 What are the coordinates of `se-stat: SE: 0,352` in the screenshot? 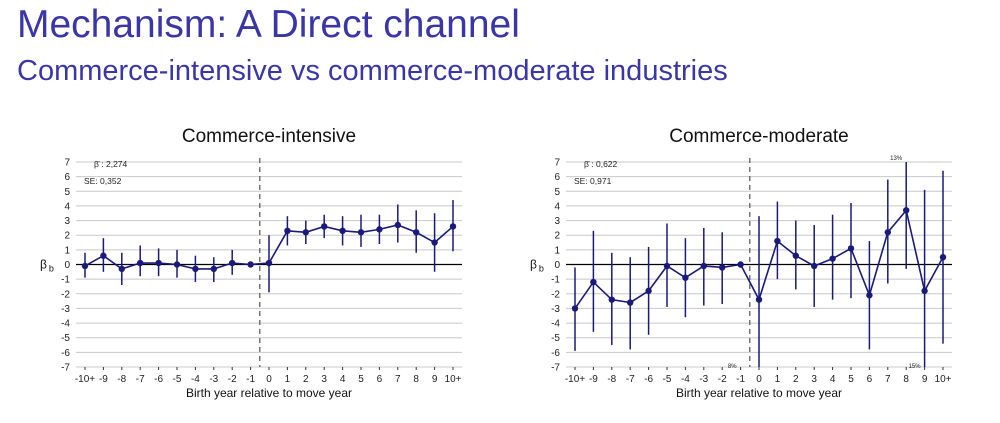 It's located at (103, 181).